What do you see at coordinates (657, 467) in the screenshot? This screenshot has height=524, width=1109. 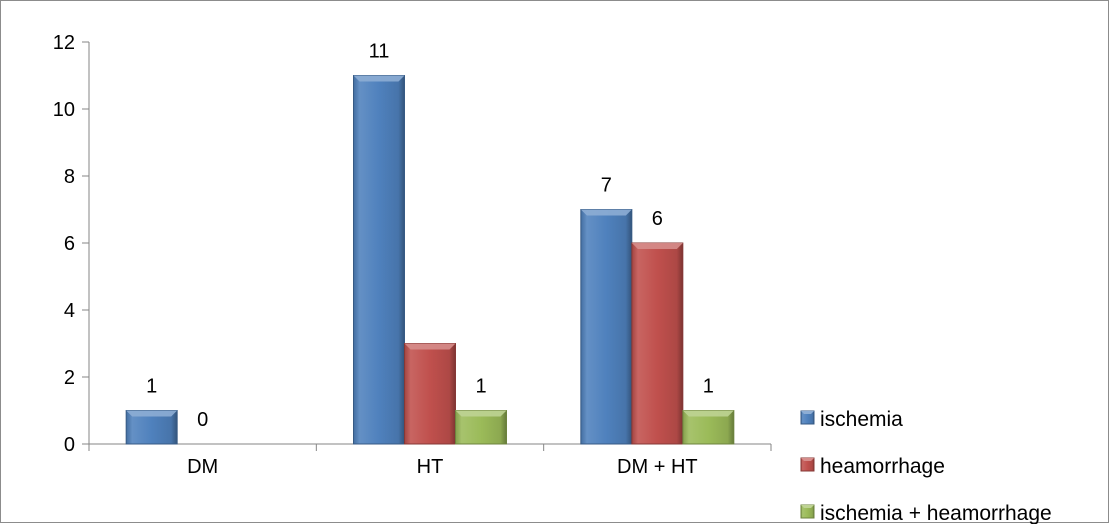 I see `x-category-label: DM + HT` at bounding box center [657, 467].